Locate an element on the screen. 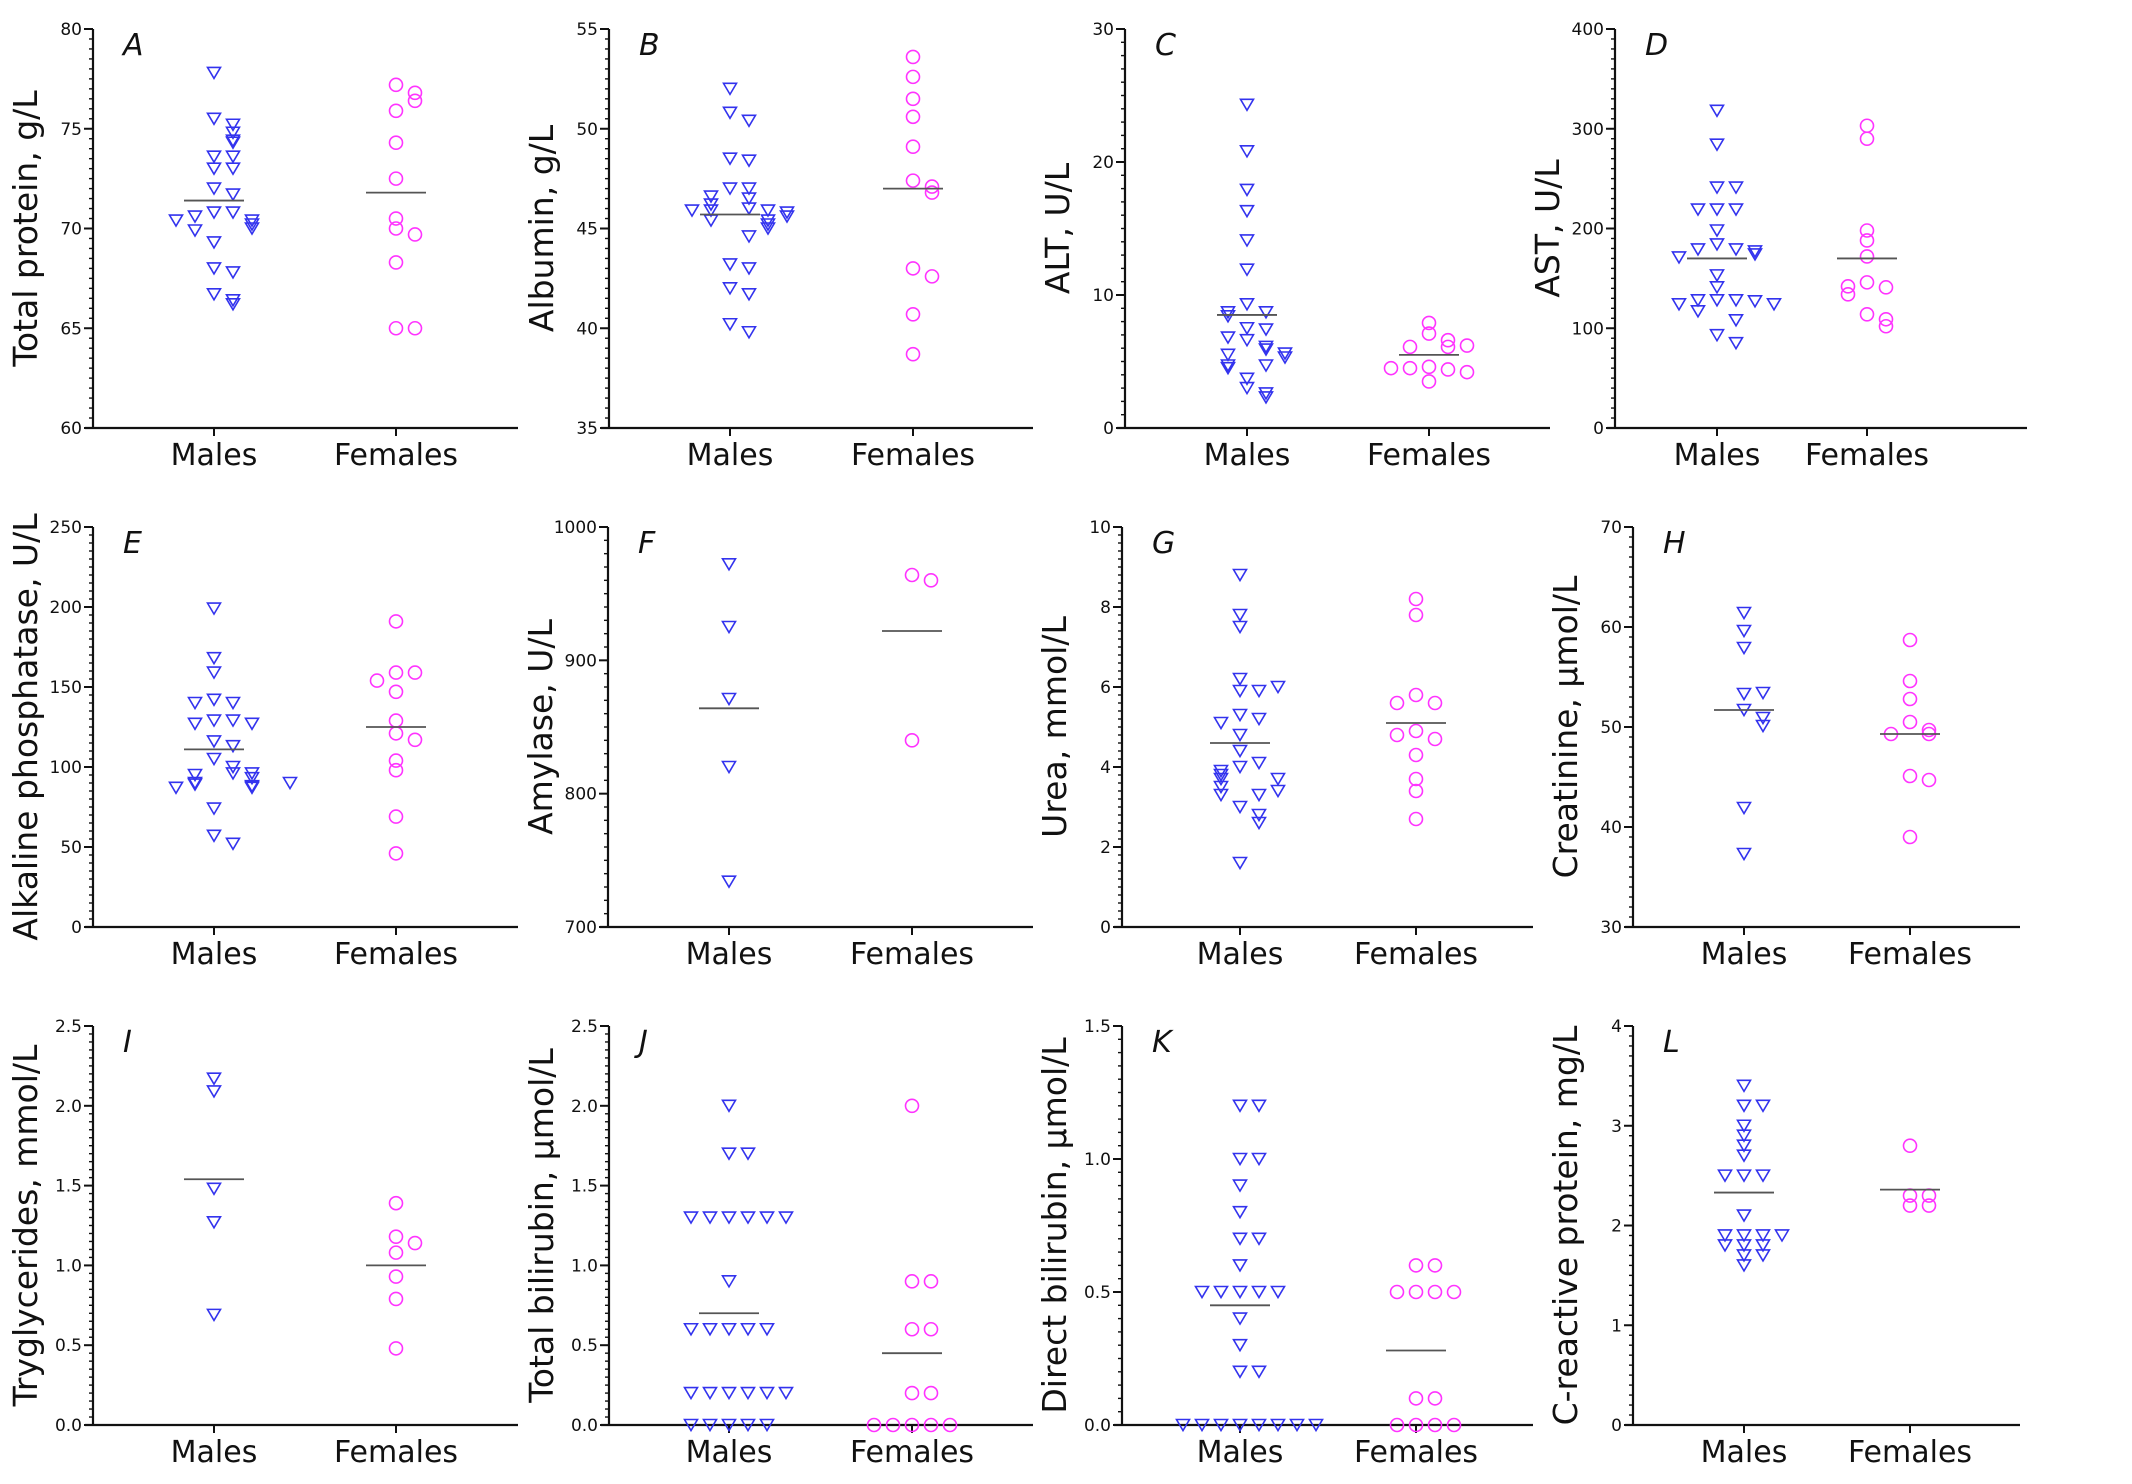 The image size is (2132, 1484). y-axis-label: ALT, U/L is located at coordinates (1057, 228).